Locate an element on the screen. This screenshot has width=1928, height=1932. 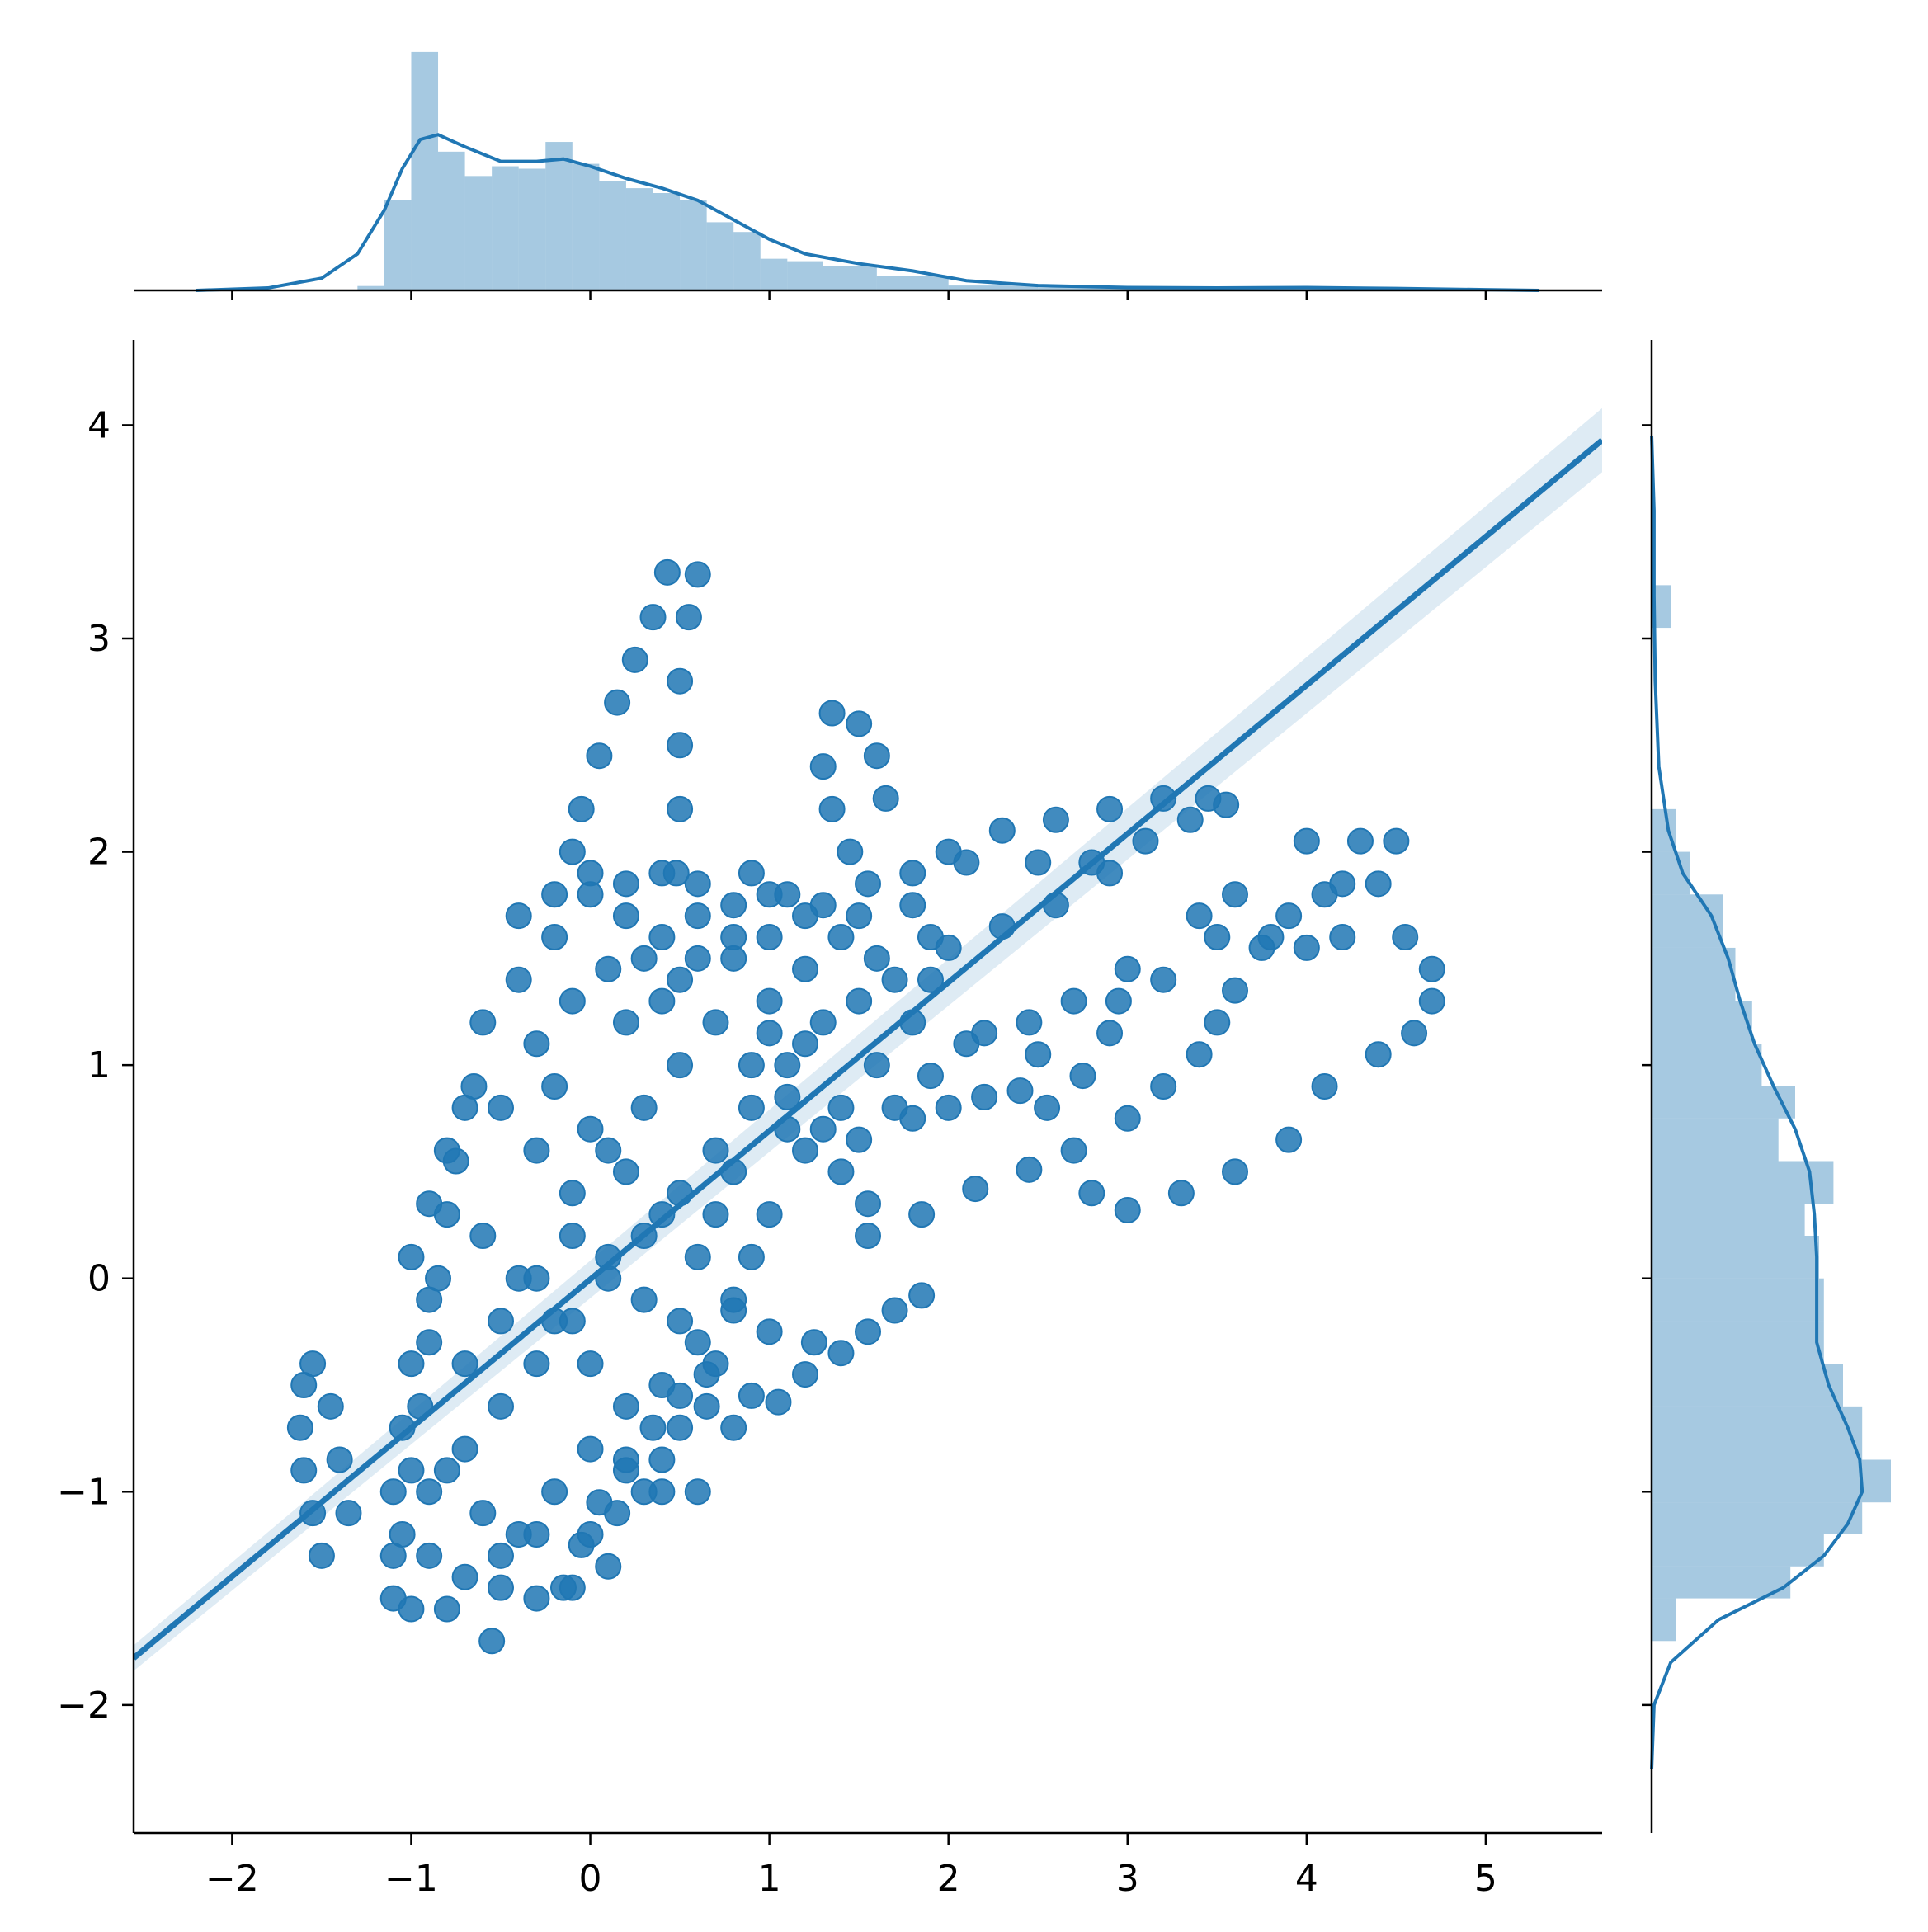
x-marginal-panel is located at coordinates (868, 175).